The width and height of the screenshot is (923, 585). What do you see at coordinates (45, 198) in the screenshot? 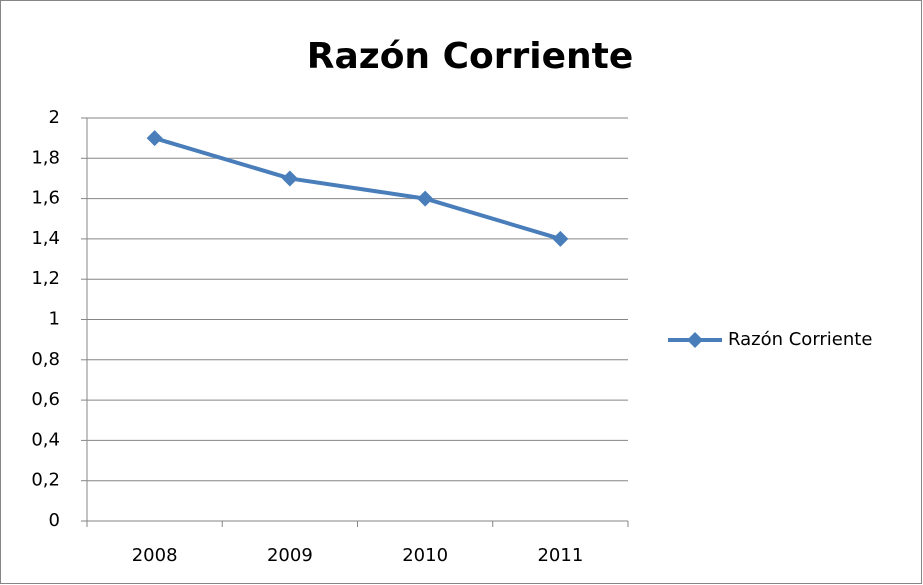
I see `y-tick-label: 1,6` at bounding box center [45, 198].